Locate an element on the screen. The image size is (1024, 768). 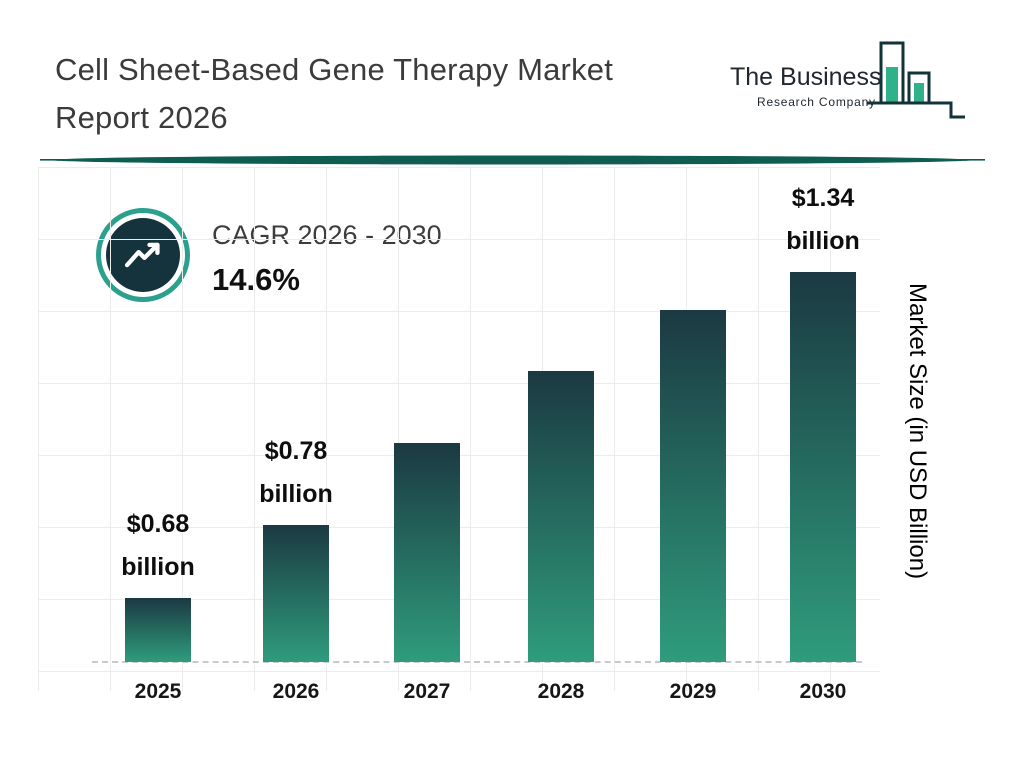
bar-column-2026: $0.78 billion is located at coordinates (296, 549).